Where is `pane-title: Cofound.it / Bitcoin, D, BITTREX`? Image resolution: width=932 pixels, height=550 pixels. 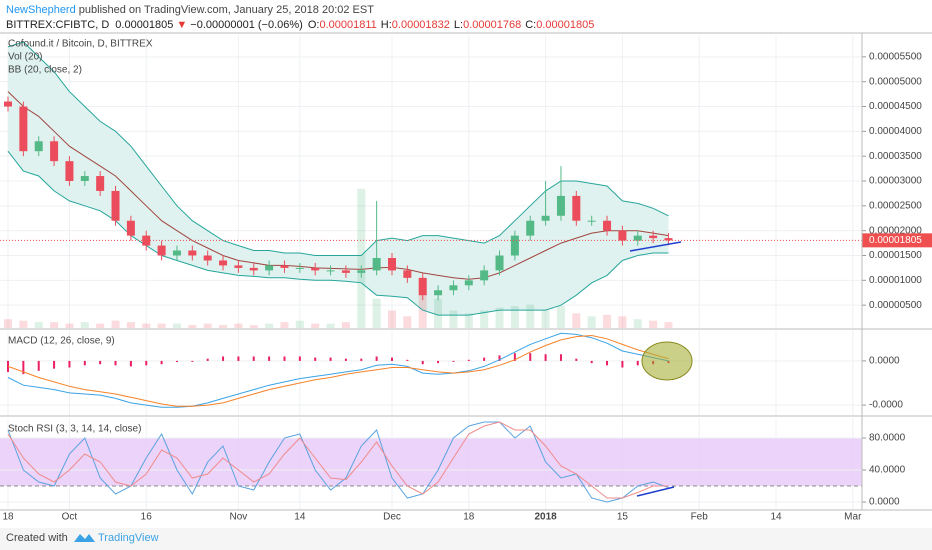
pane-title: Cofound.it / Bitcoin, D, BITTREX is located at coordinates (80, 44).